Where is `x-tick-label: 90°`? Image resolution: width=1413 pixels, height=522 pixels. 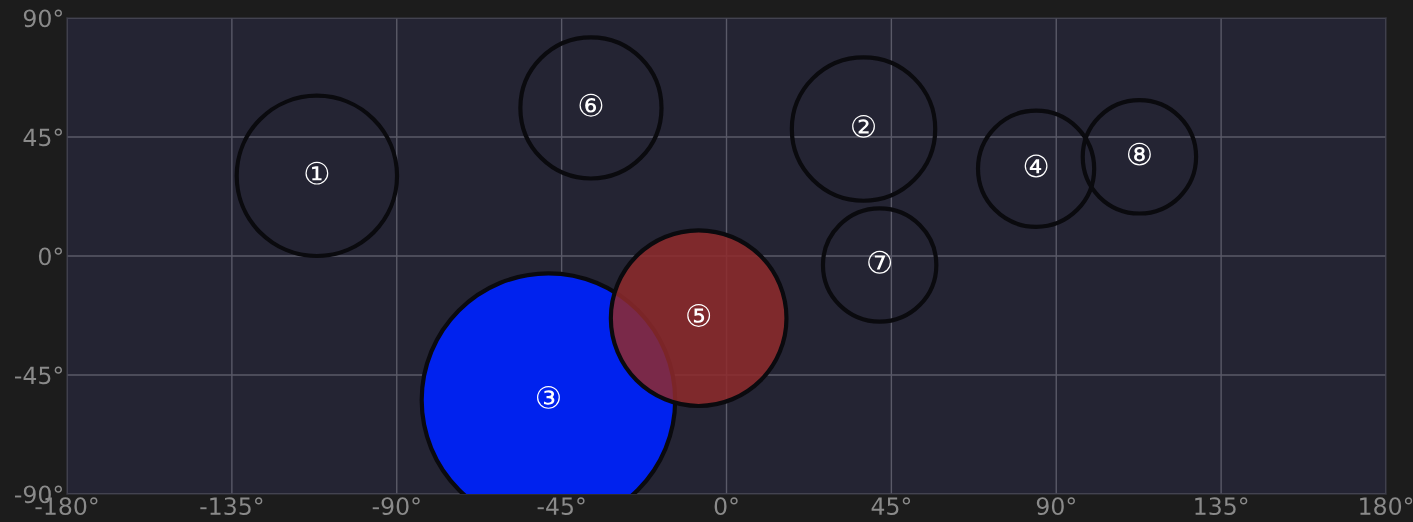 x-tick-label: 90° is located at coordinates (1055, 506).